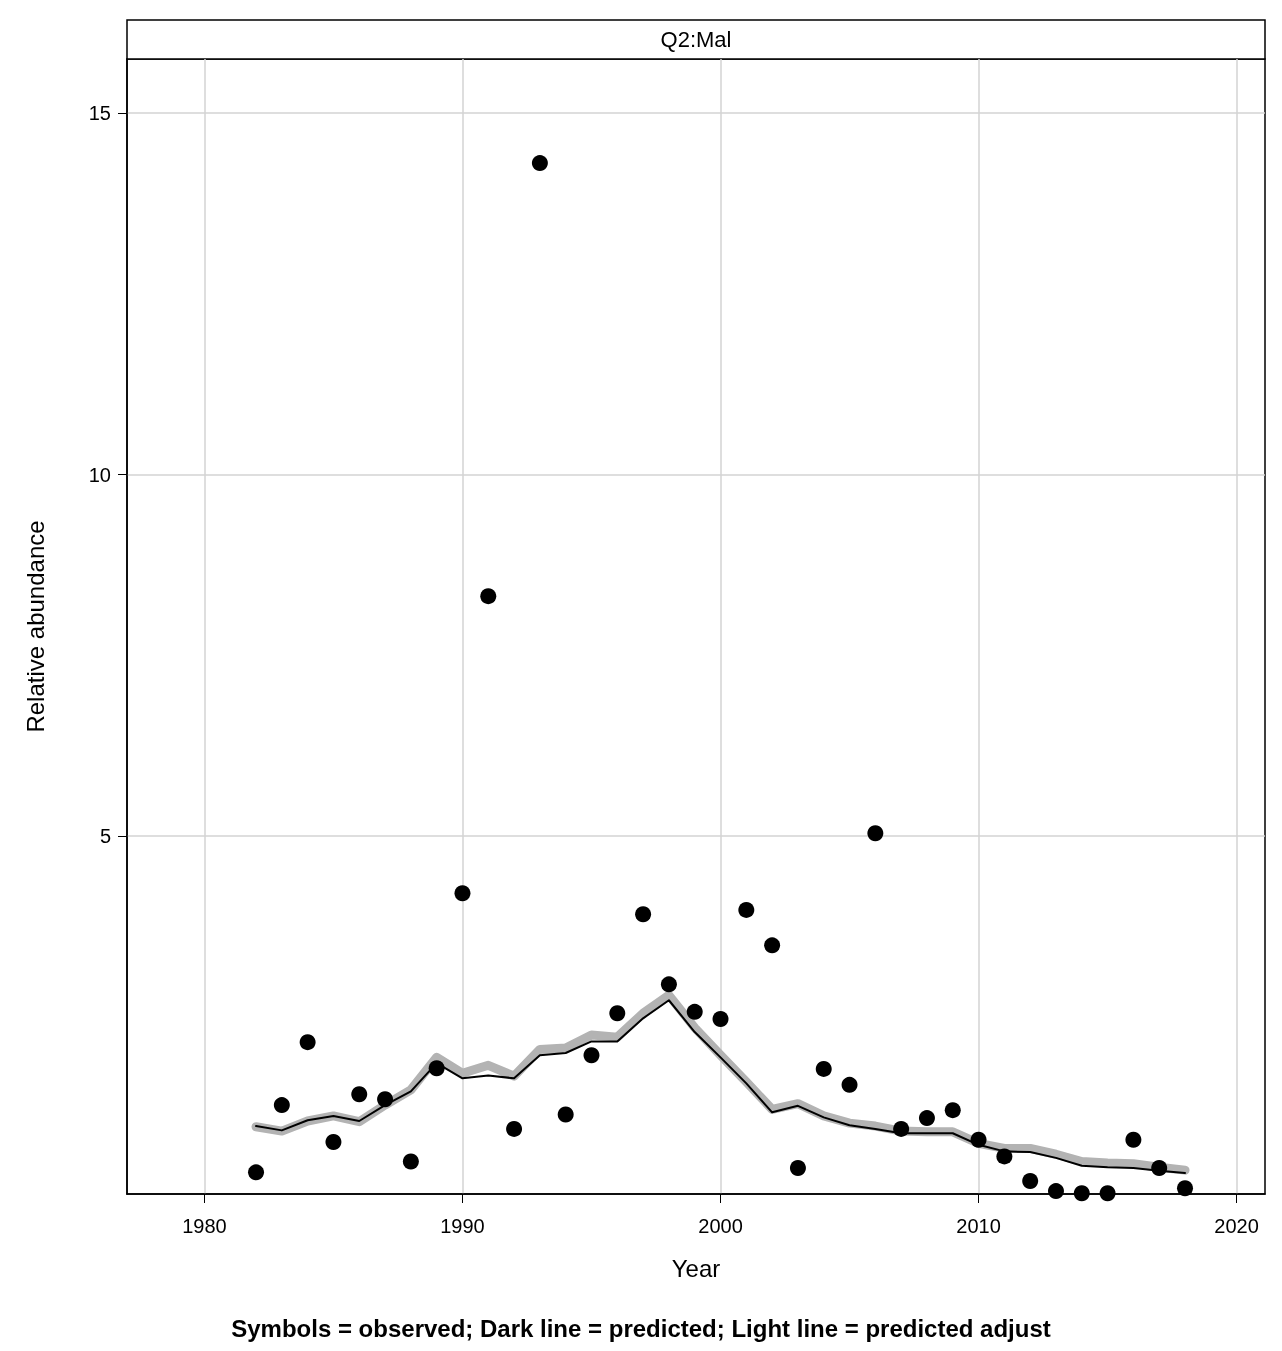 This screenshot has height=1351, width=1282. Describe the element at coordinates (35, 626) in the screenshot. I see `y-axis-title: Relative abundance` at that location.